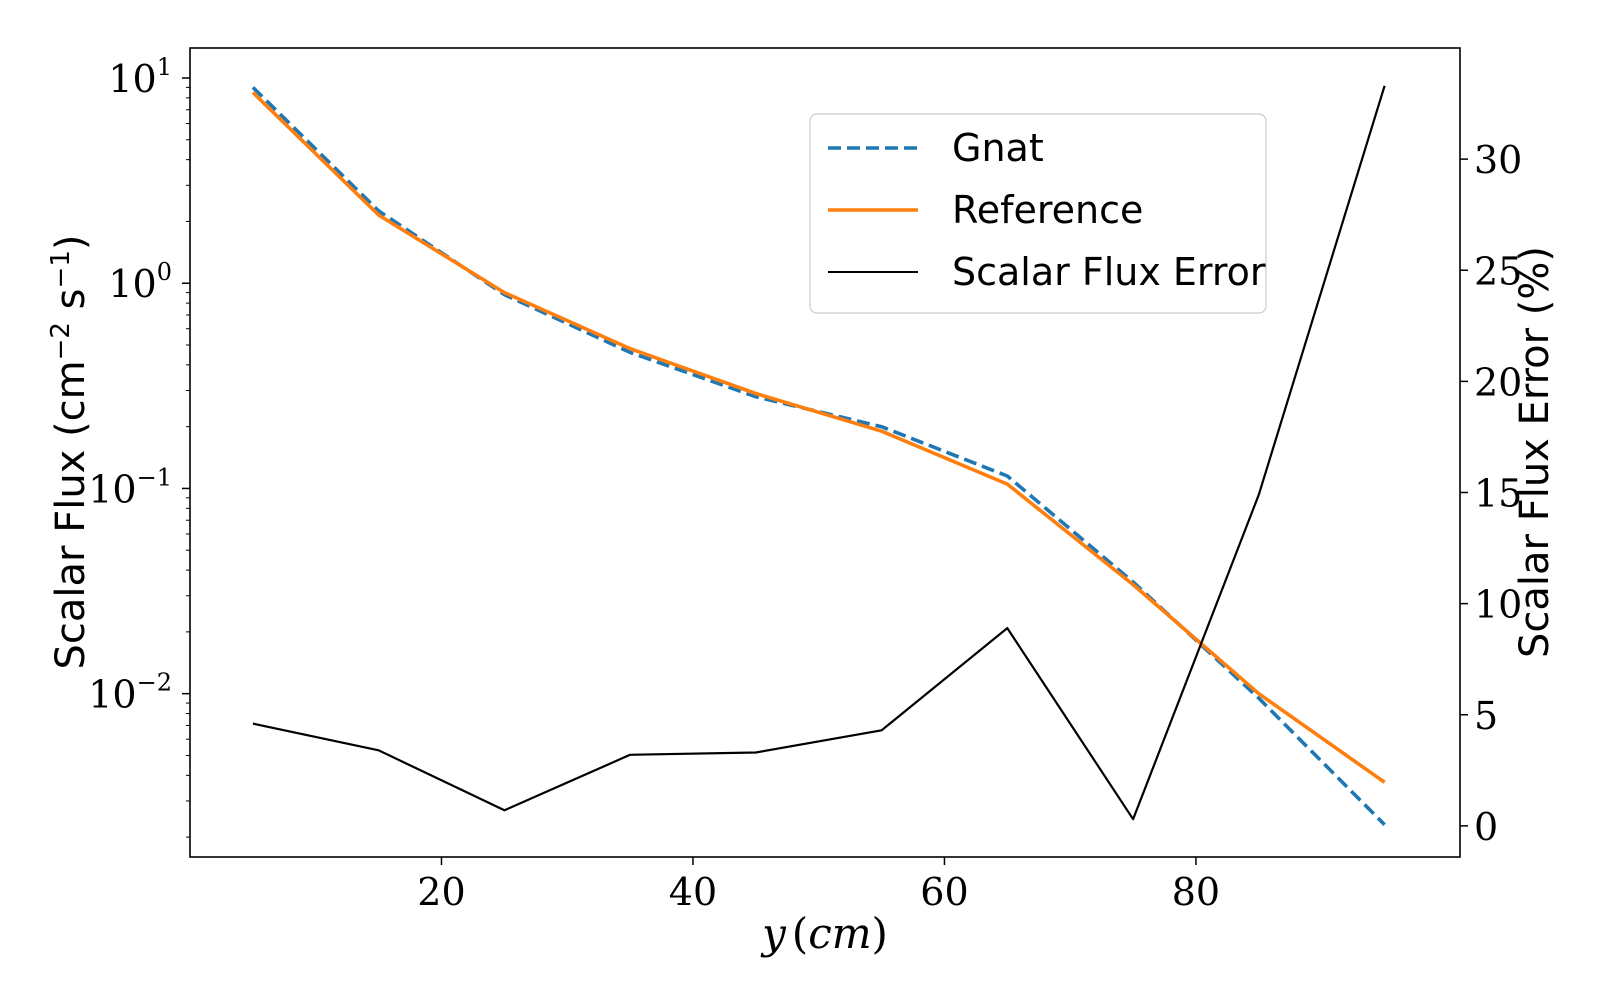  What do you see at coordinates (998, 148) in the screenshot?
I see `legend-label-gnat: Gnat` at bounding box center [998, 148].